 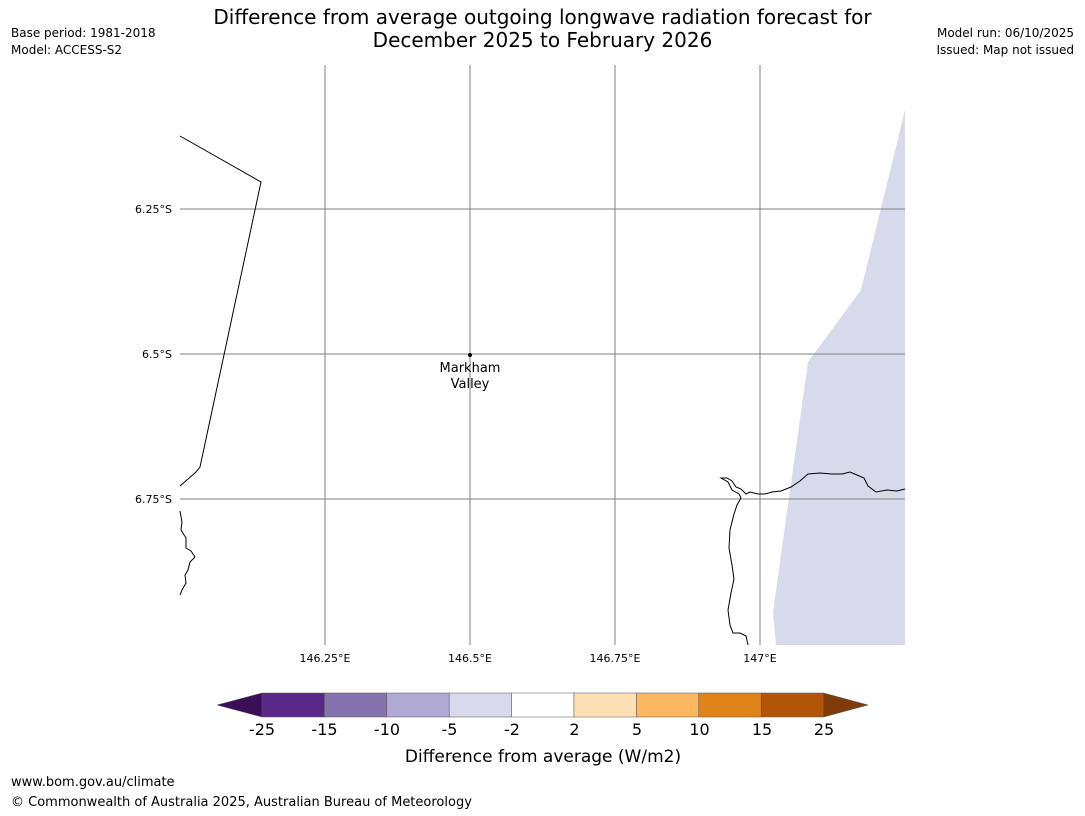 I want to click on lat-label: 6.25°S, so click(x=153, y=209).